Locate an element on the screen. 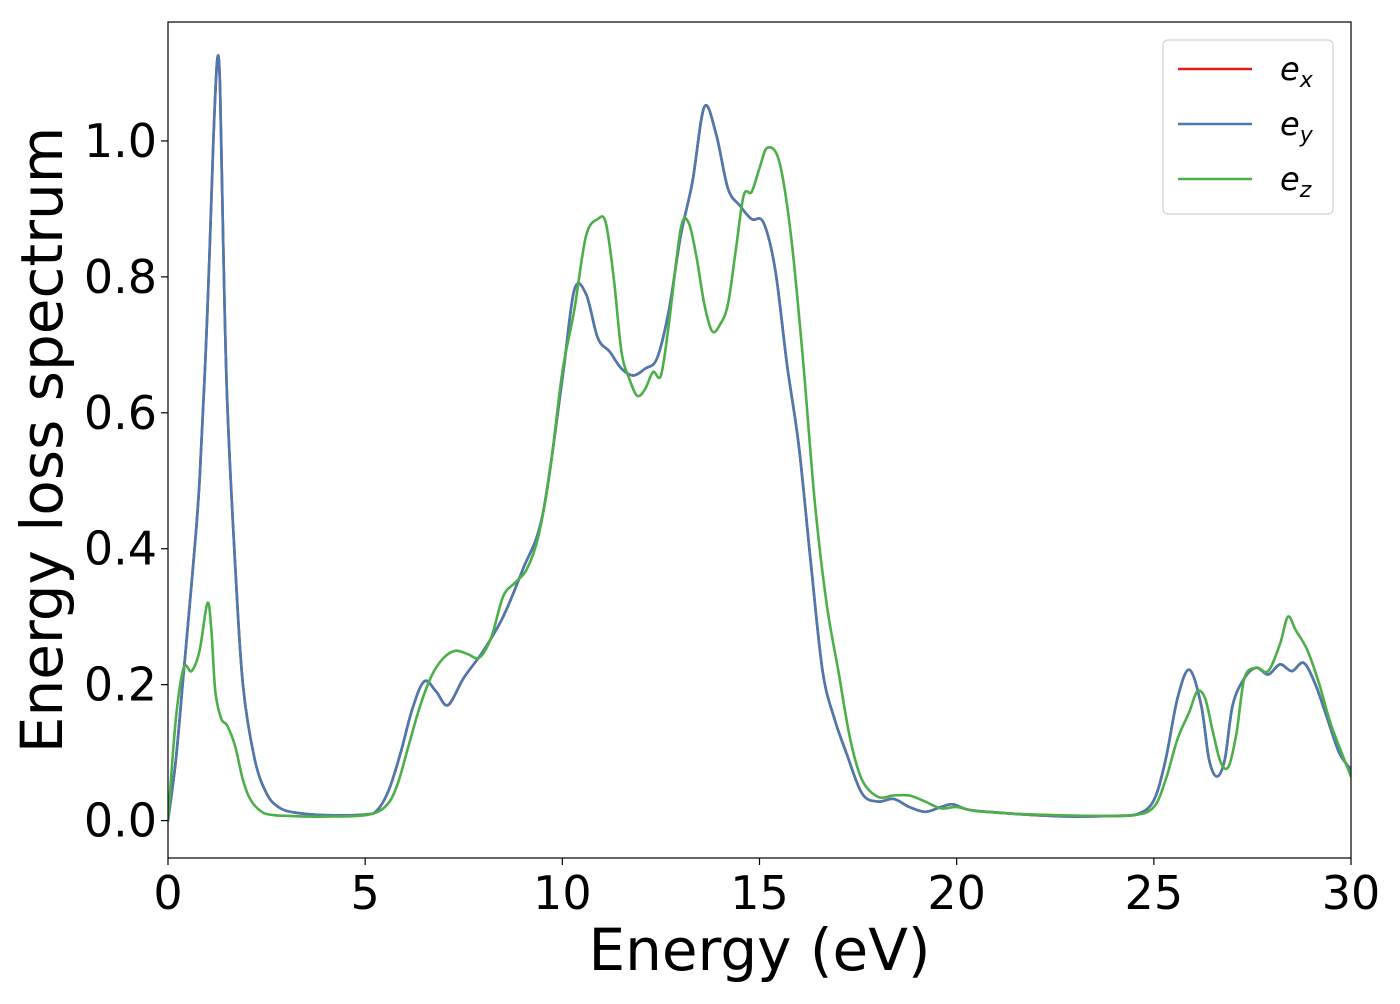  legend-box is located at coordinates (1248, 127).